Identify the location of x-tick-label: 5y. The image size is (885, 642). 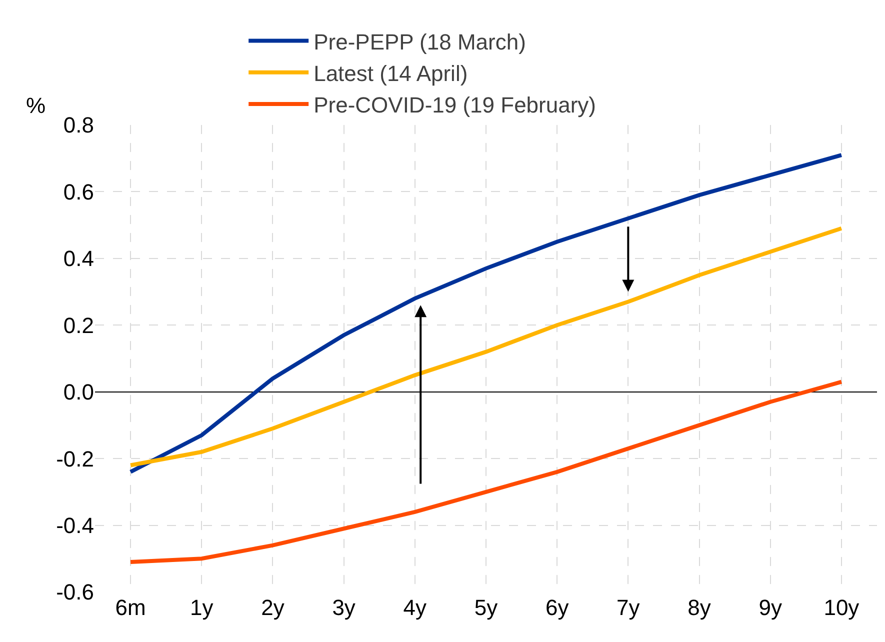
(486, 607).